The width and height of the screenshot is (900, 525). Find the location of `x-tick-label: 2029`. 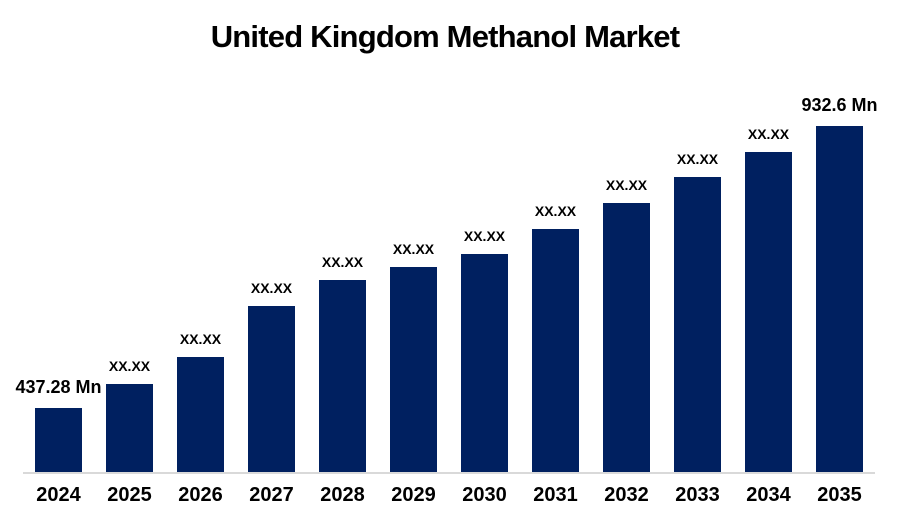

x-tick-label: 2029 is located at coordinates (413, 495).